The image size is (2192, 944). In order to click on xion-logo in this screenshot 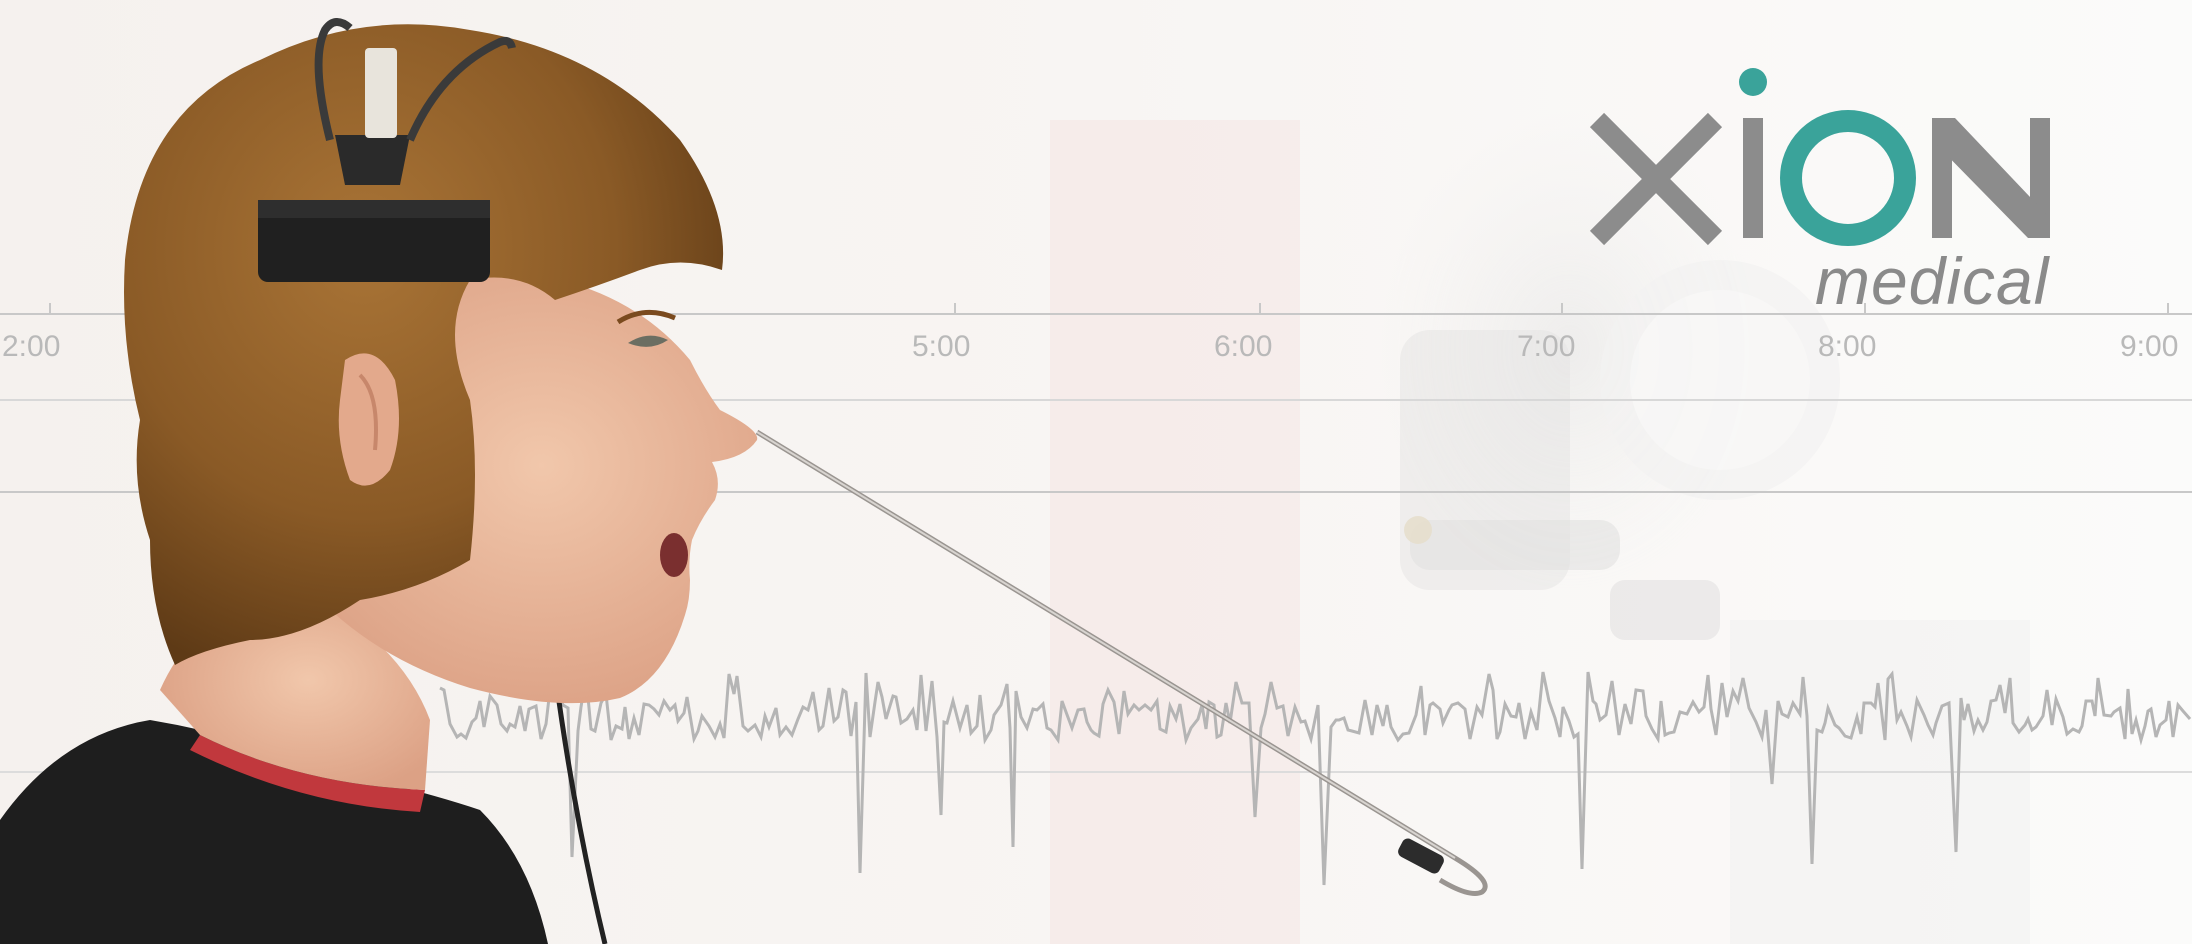, I will do `click(1819, 157)`.